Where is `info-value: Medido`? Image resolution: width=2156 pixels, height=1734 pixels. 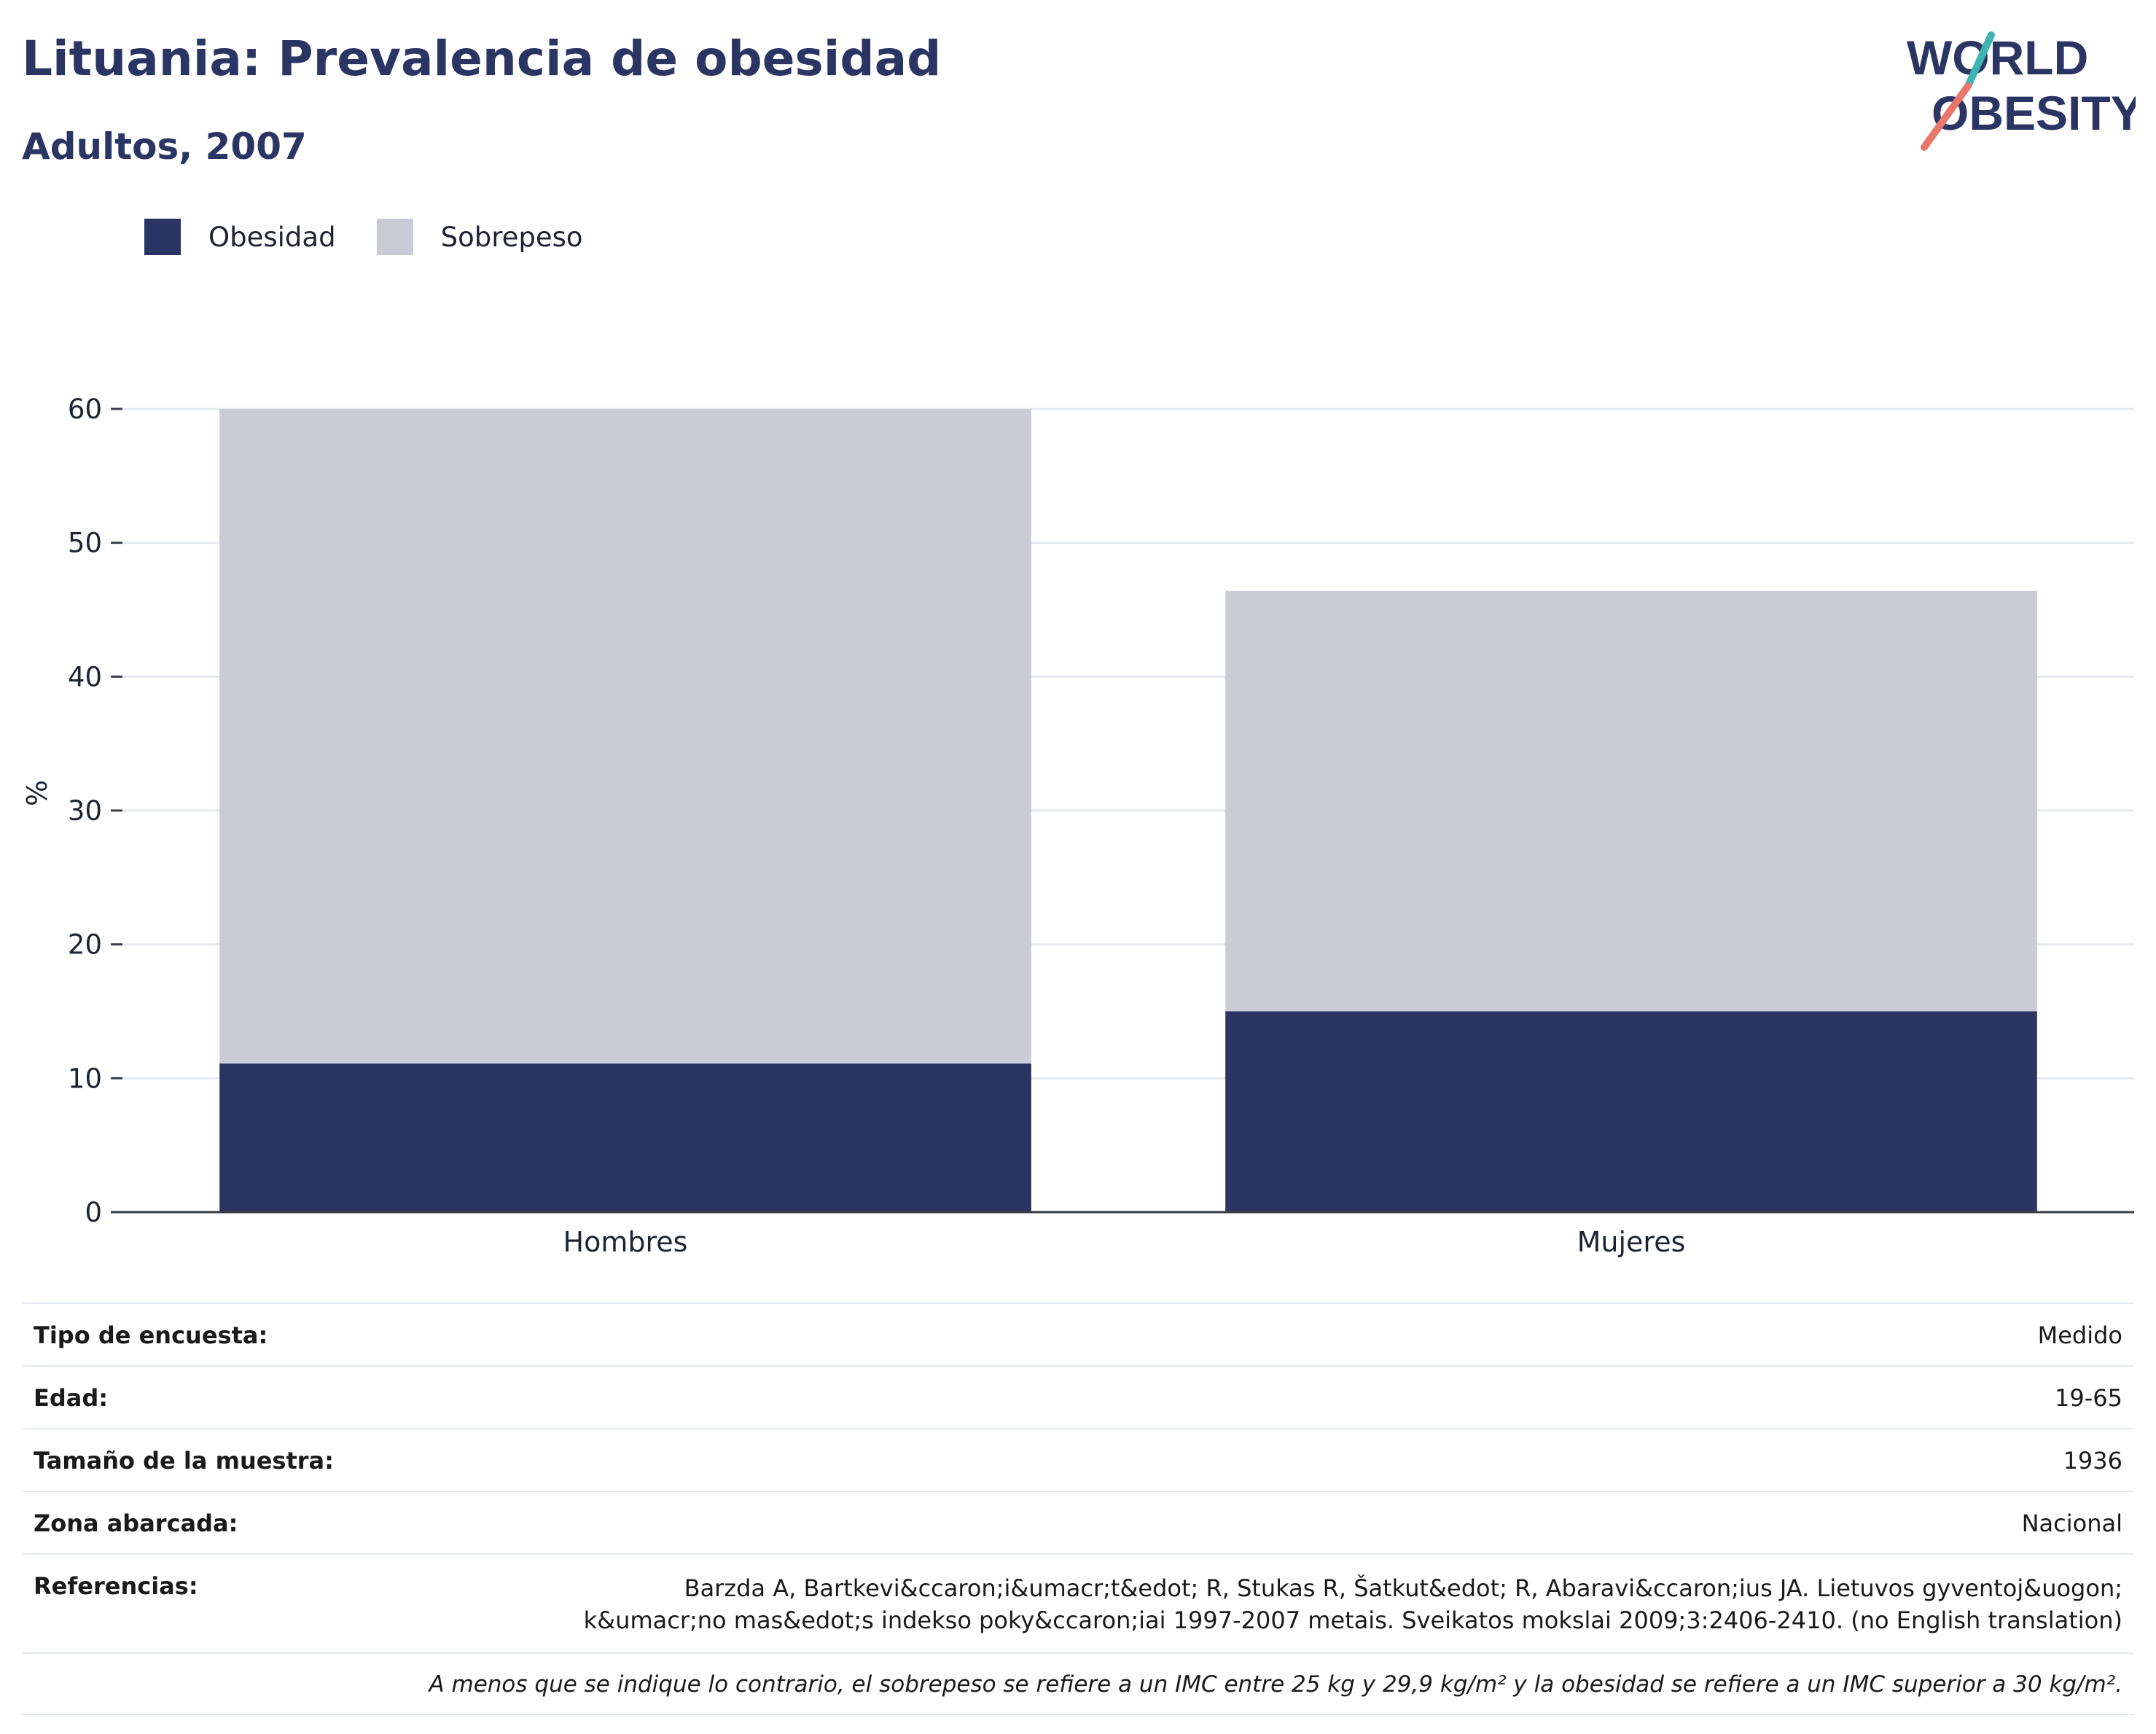
info-value: Medido is located at coordinates (2080, 1335).